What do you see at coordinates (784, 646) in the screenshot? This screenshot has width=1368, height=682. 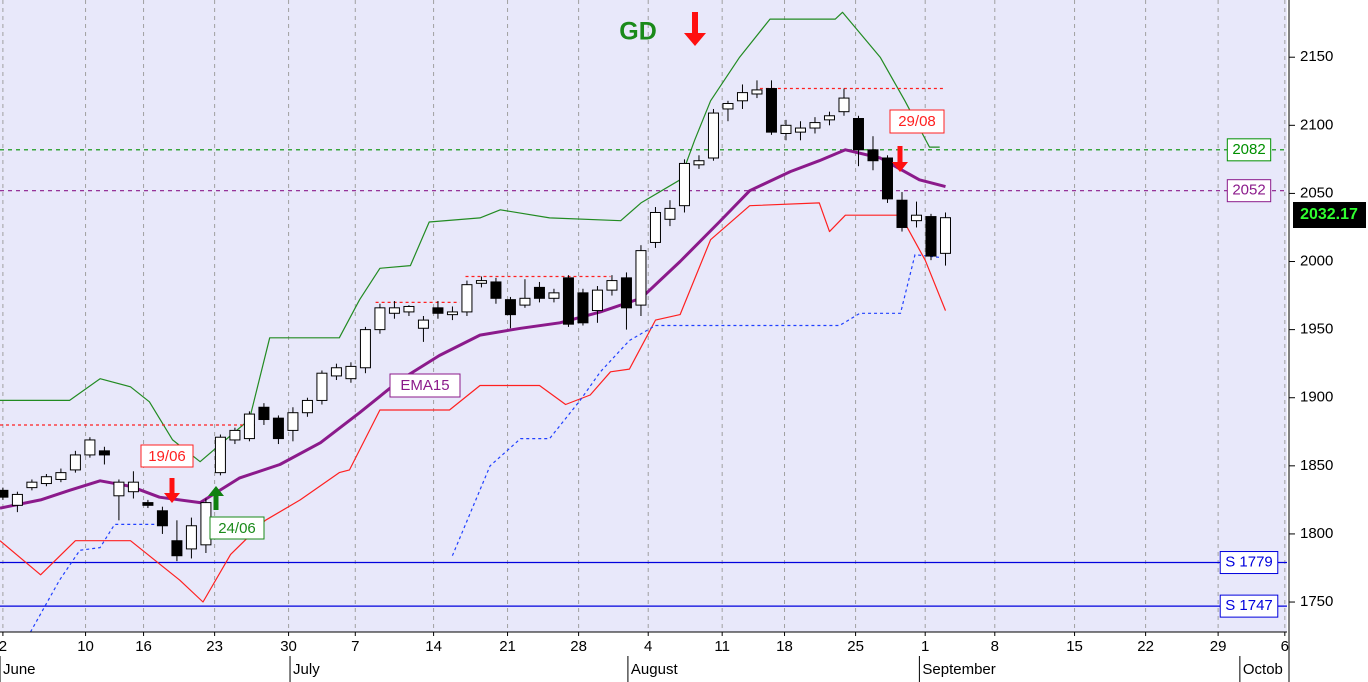 I see `x-tick-label: 18` at bounding box center [784, 646].